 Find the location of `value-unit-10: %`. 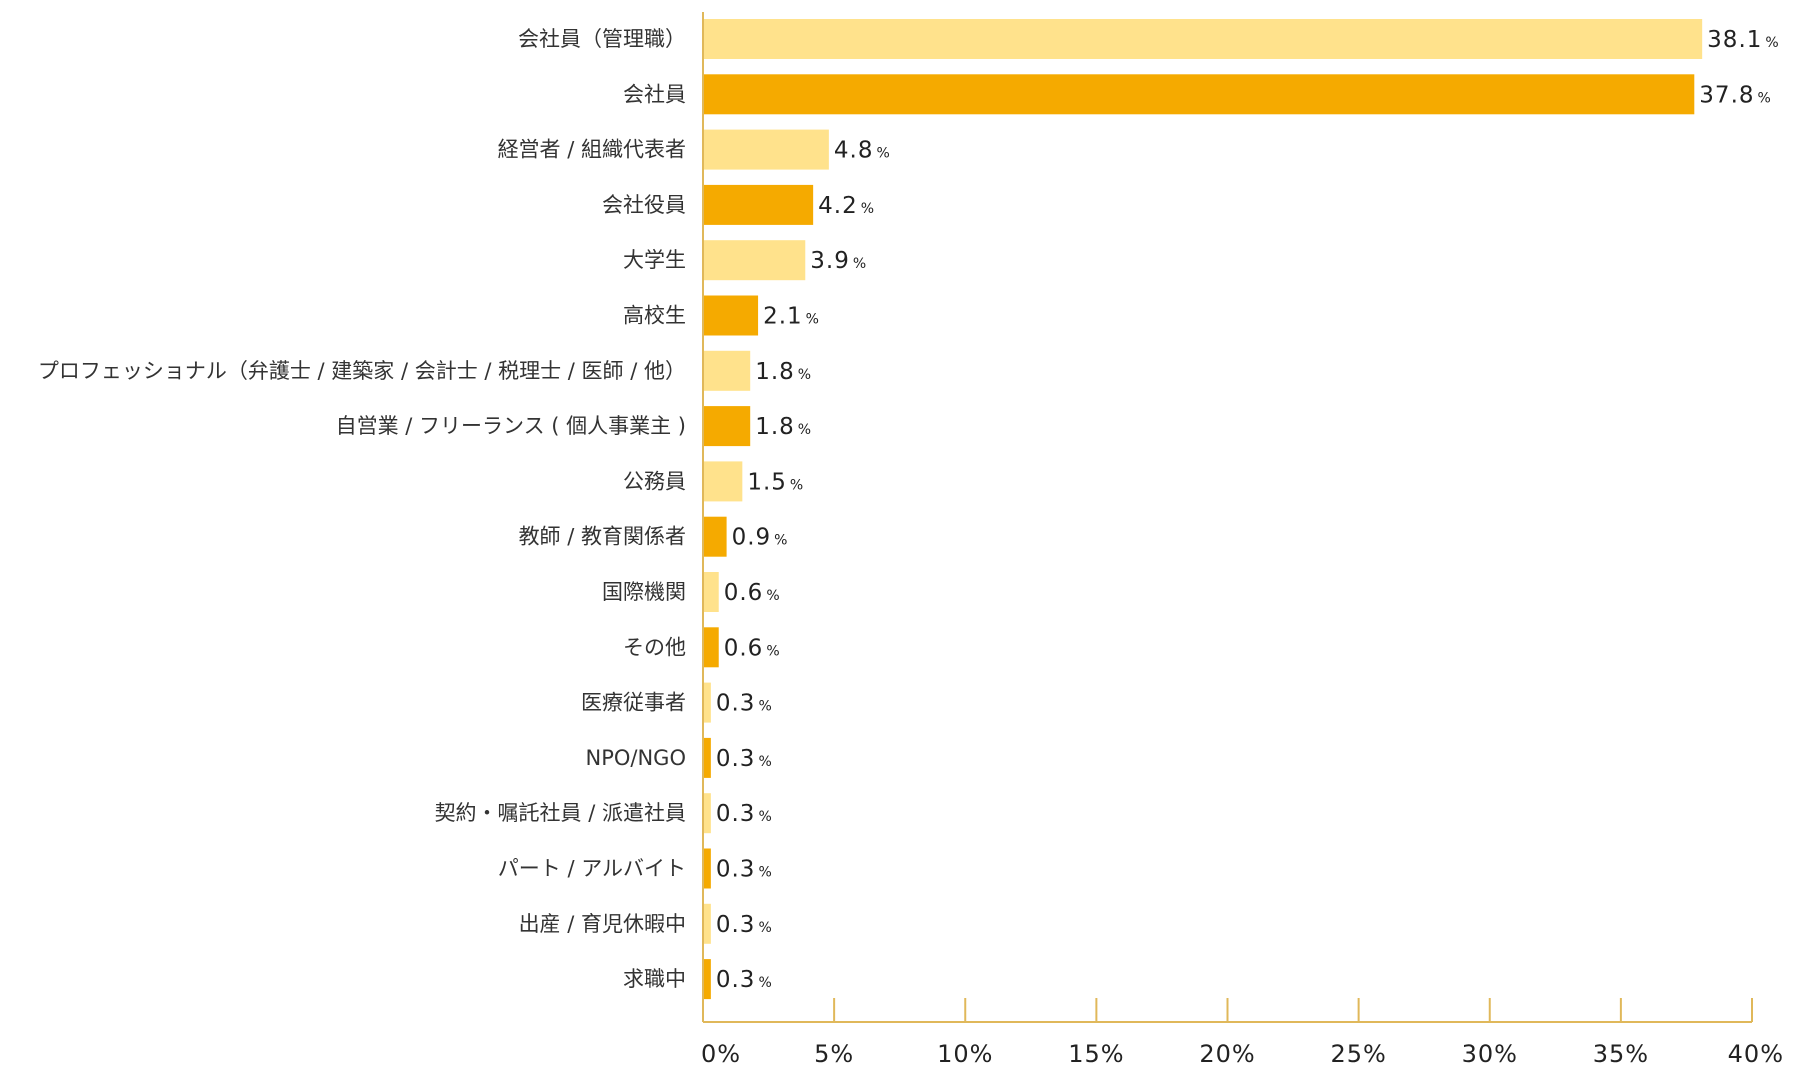

value-unit-10: % is located at coordinates (772, 596).